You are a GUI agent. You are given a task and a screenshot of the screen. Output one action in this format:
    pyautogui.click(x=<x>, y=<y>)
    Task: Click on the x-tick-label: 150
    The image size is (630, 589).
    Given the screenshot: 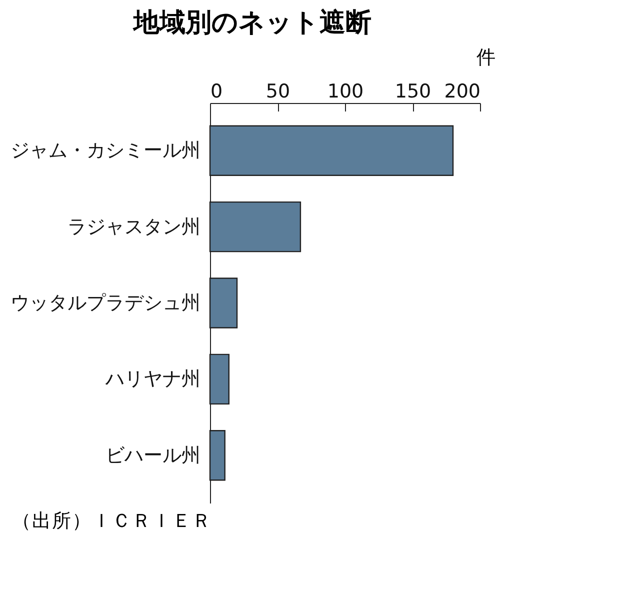 What is the action you would take?
    pyautogui.click(x=413, y=91)
    